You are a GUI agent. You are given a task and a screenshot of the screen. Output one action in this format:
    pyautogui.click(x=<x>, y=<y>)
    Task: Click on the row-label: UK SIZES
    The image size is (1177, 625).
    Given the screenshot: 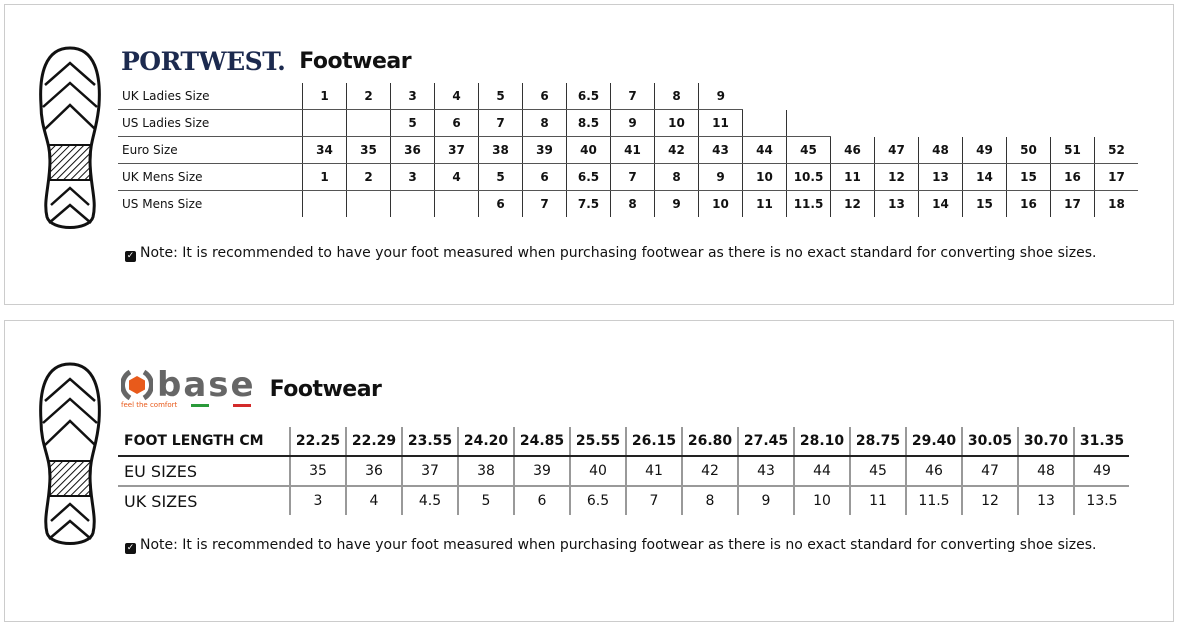 What is the action you would take?
    pyautogui.click(x=161, y=501)
    